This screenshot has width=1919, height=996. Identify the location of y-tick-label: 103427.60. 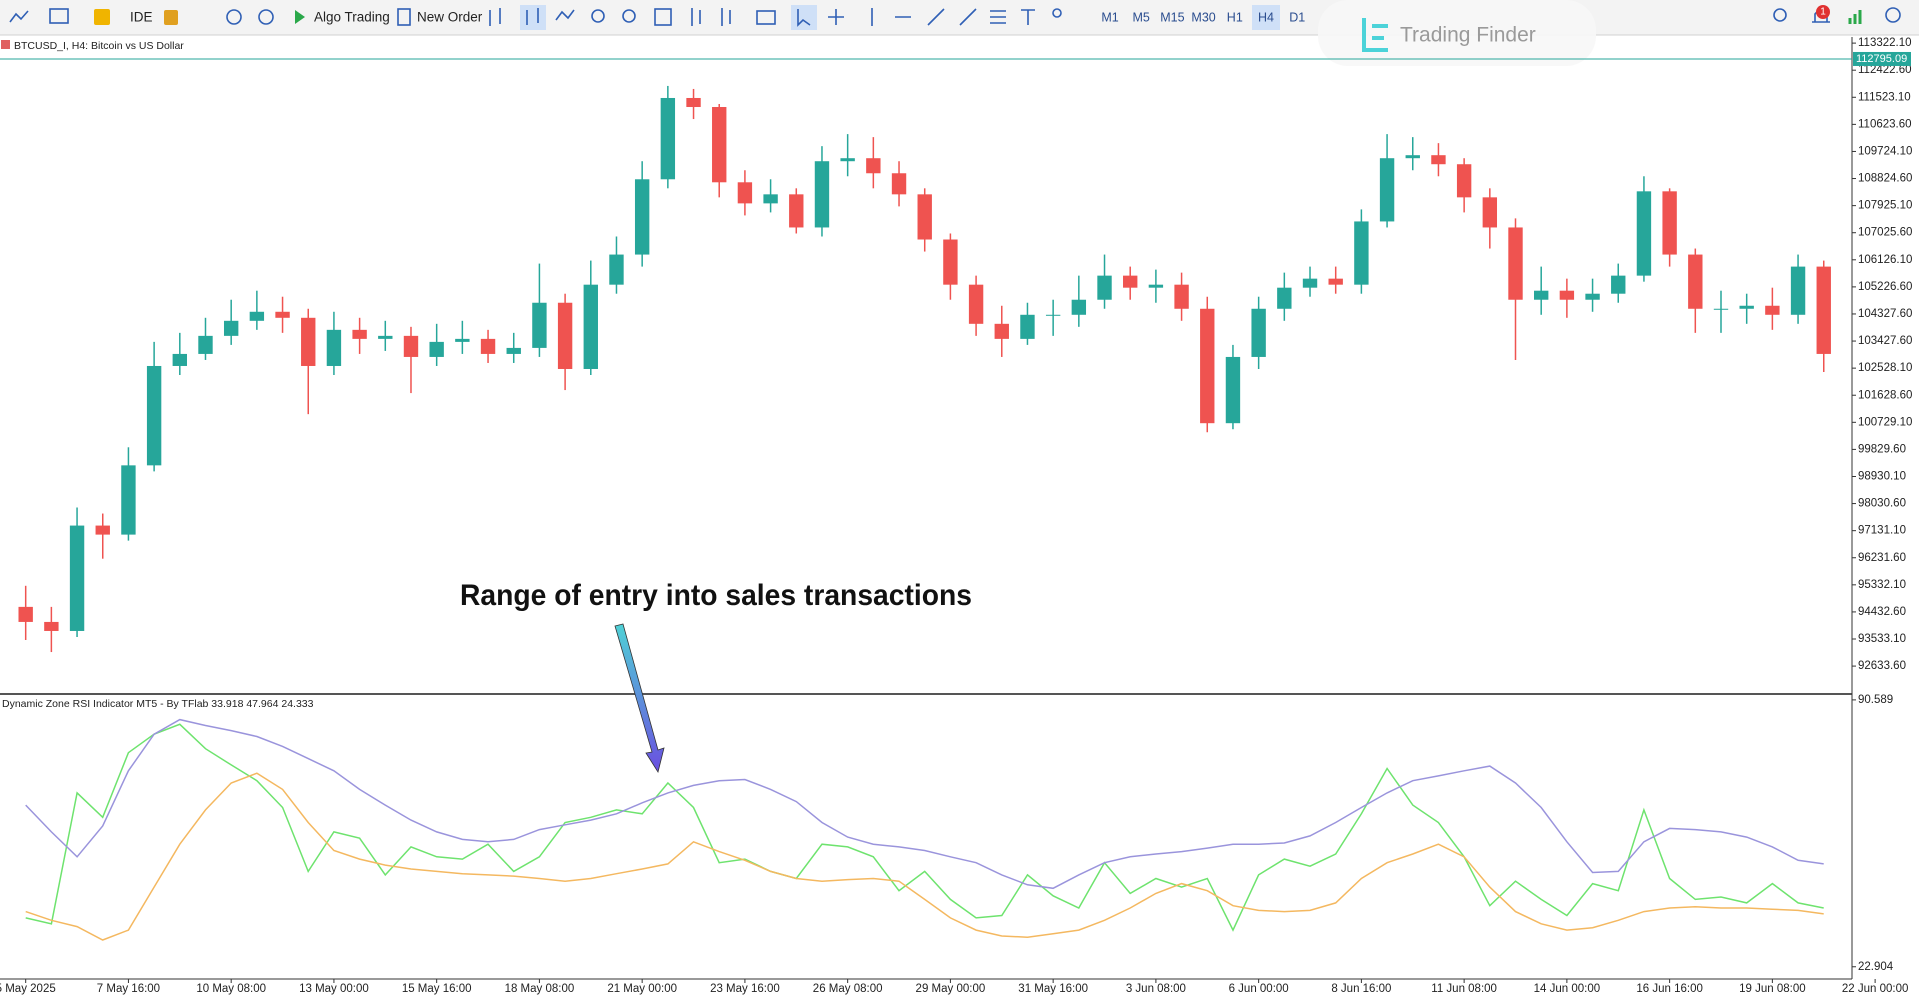
(1885, 341).